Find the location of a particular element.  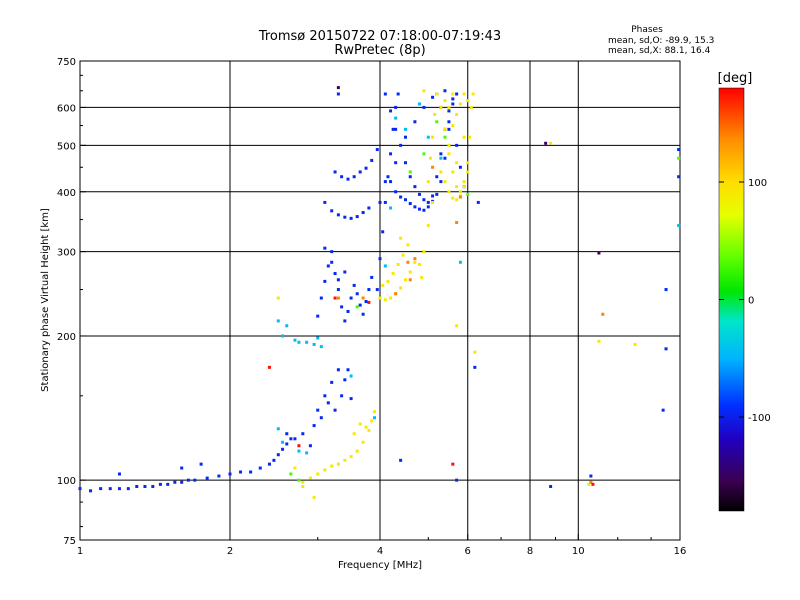

colorbar: [deg] 100 0 -100 is located at coordinates (744, 291).